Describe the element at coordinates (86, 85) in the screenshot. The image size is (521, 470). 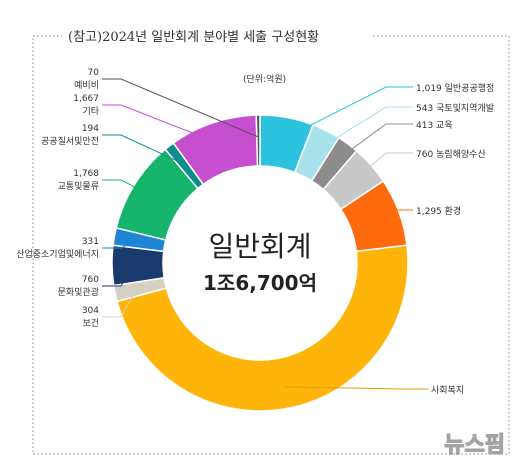
I see `slice-name-label-13: 예비비` at that location.